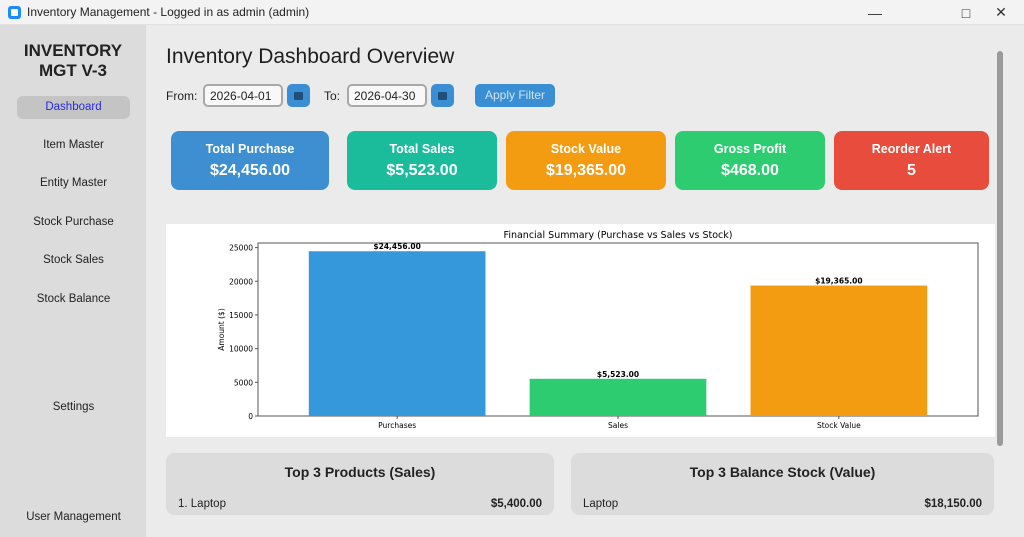  Describe the element at coordinates (618, 374) in the screenshot. I see `bar-data-label: $5,523.00` at that location.